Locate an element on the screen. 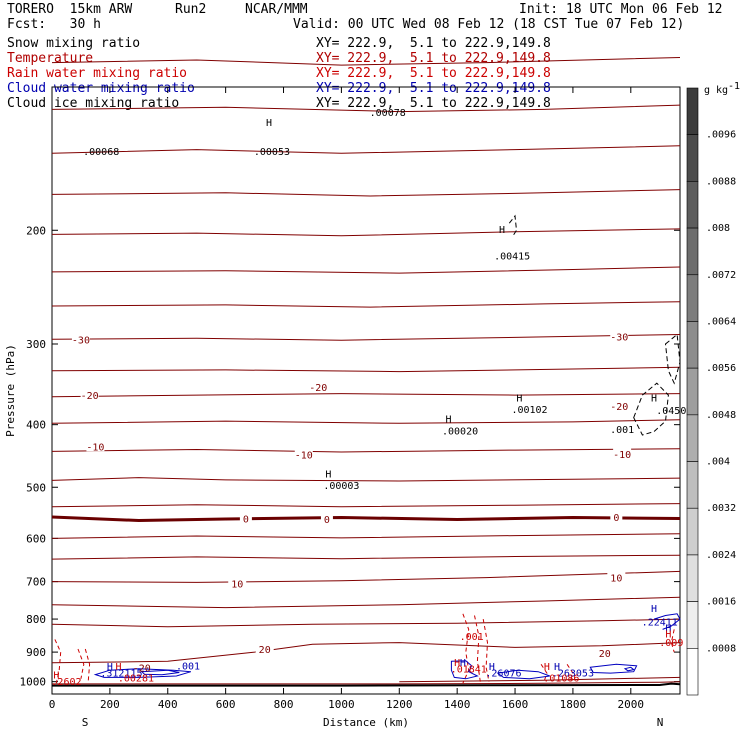 This screenshot has height=740, width=740. x-tick-label: 400 is located at coordinates (168, 704).